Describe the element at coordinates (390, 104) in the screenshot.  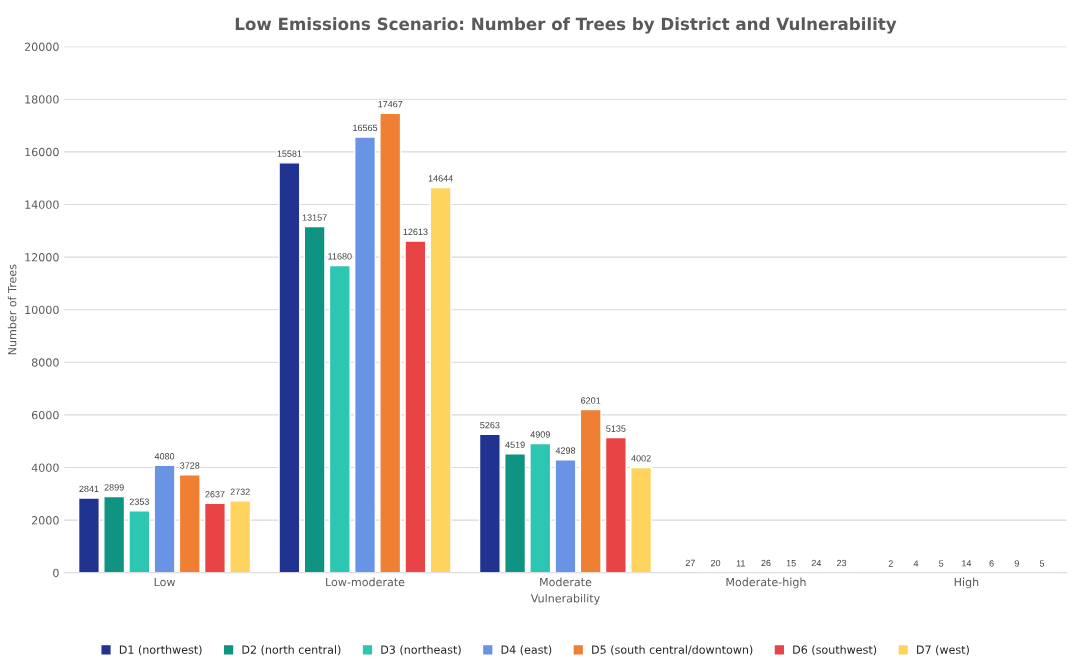
I see `data-label: 17467` at that location.